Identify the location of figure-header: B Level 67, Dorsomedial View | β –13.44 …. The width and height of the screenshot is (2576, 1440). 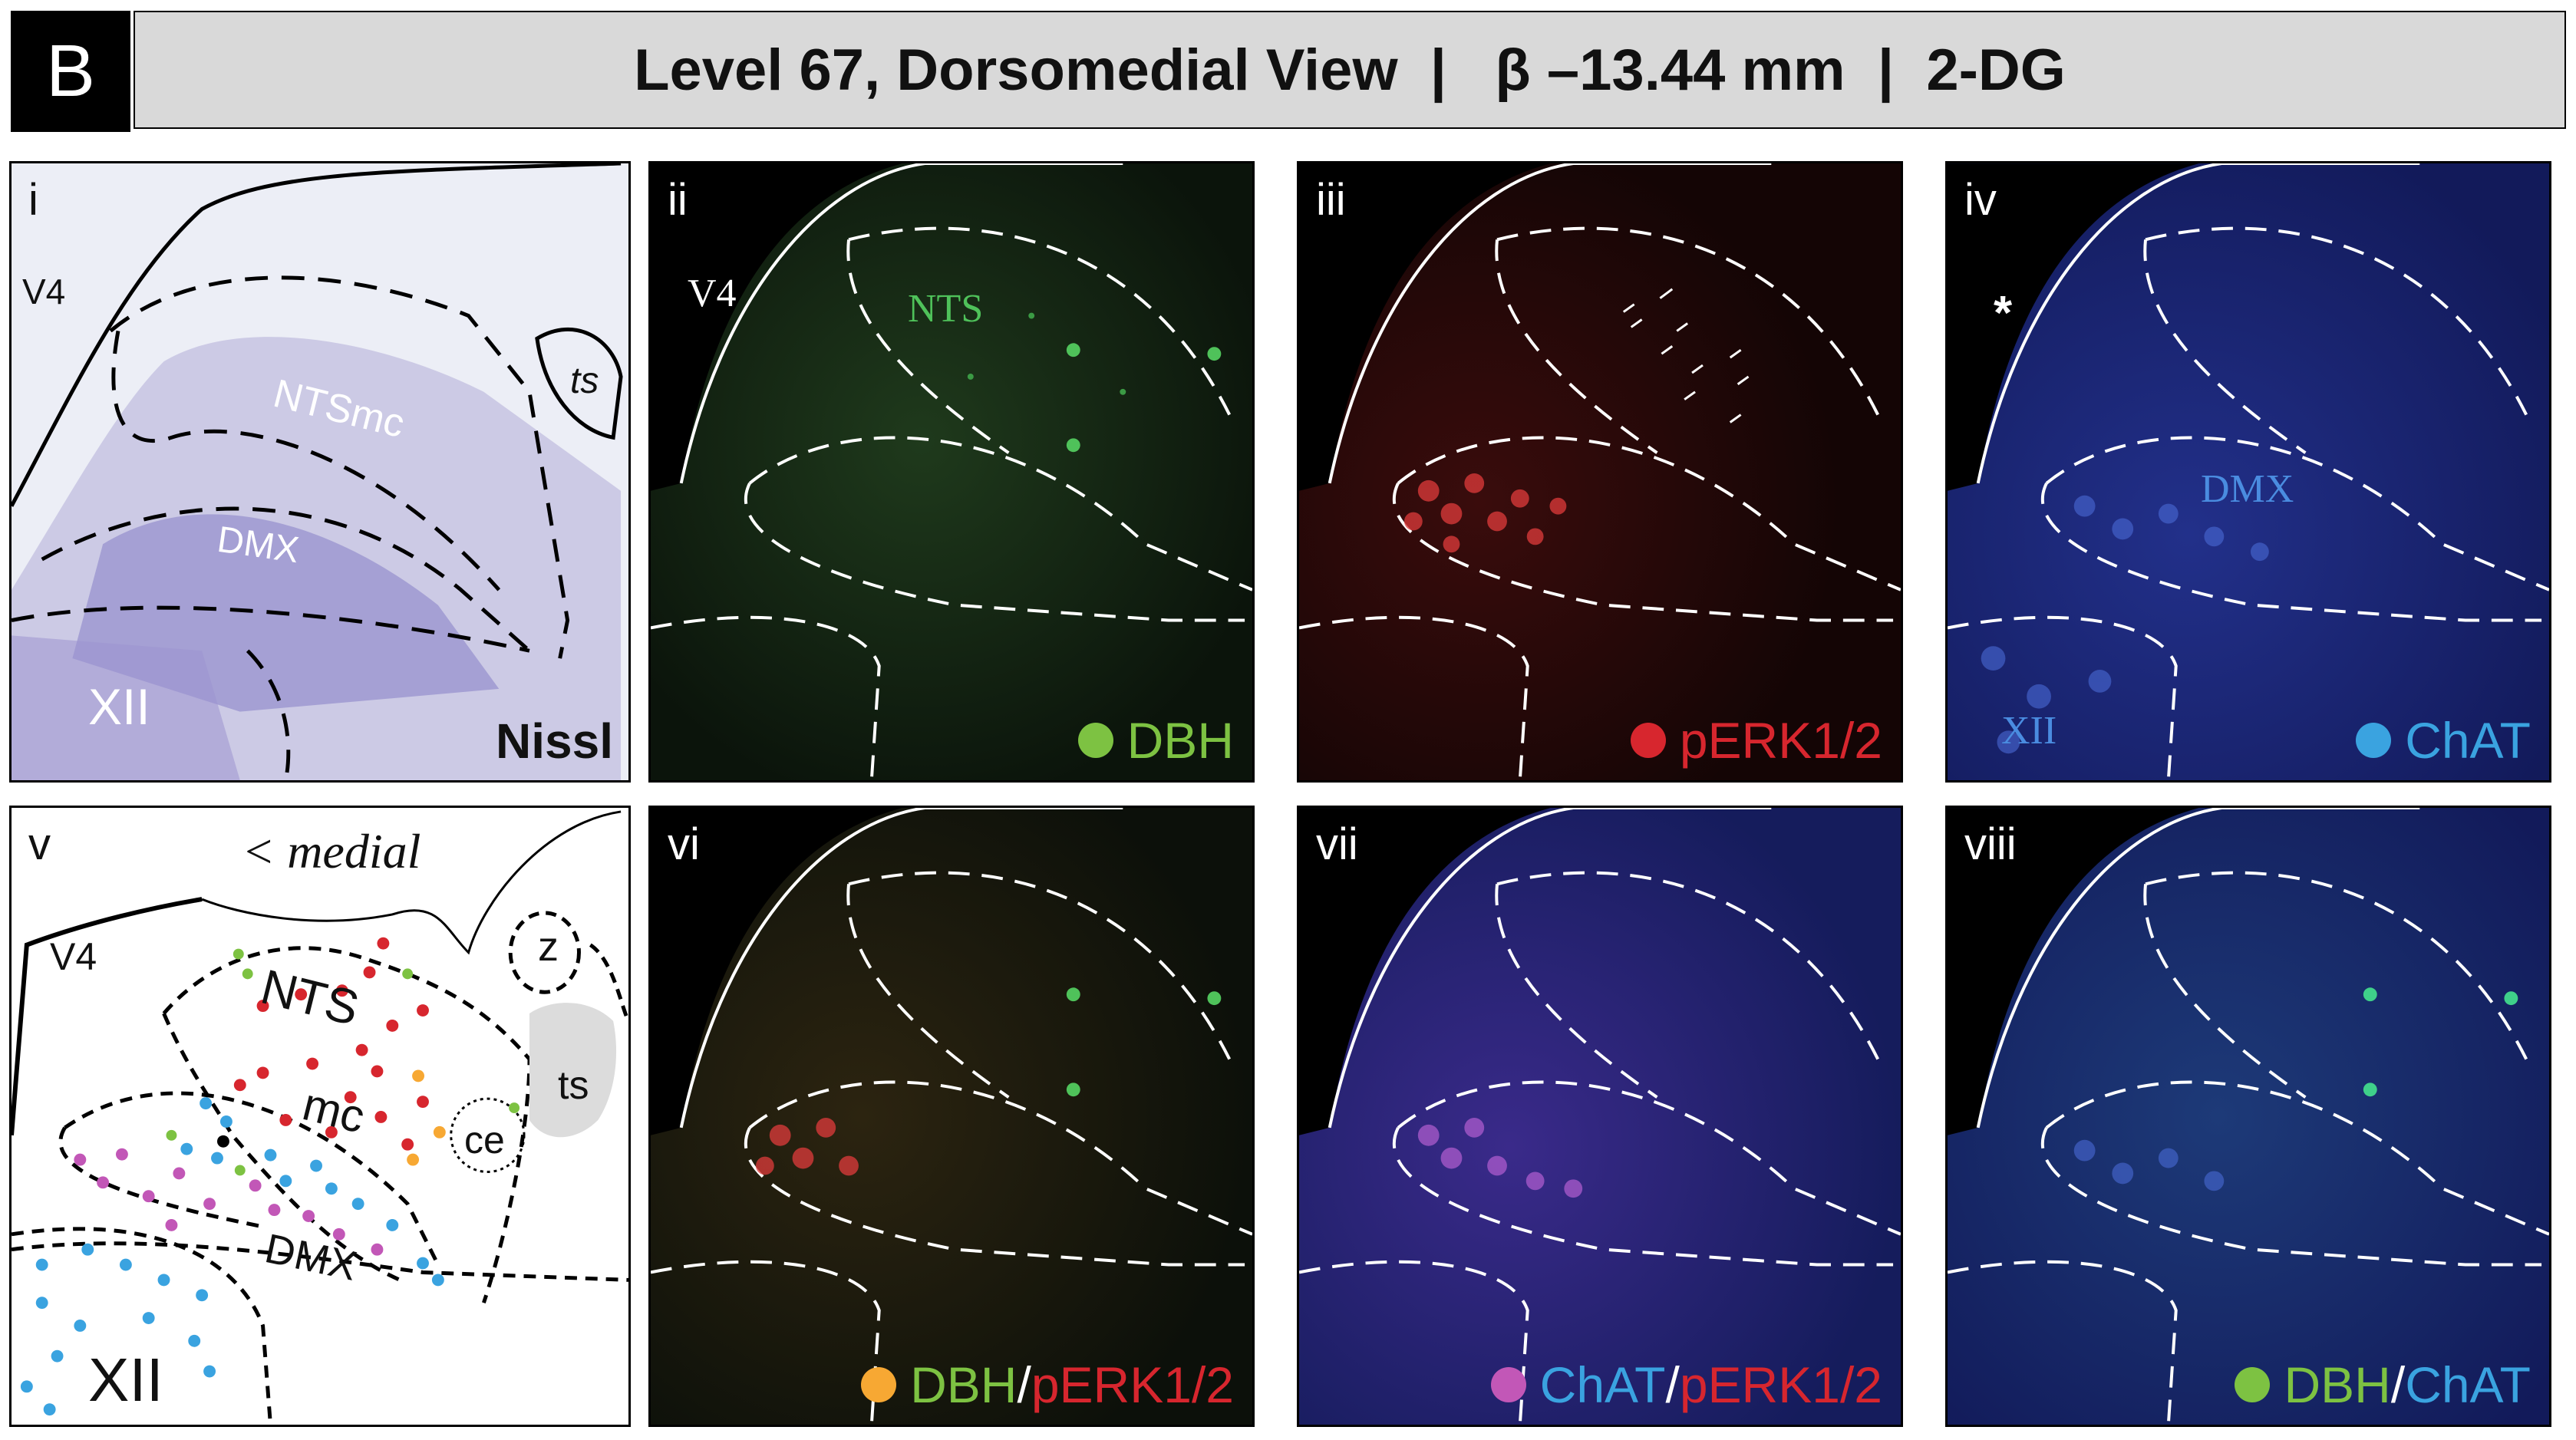
(1288, 71).